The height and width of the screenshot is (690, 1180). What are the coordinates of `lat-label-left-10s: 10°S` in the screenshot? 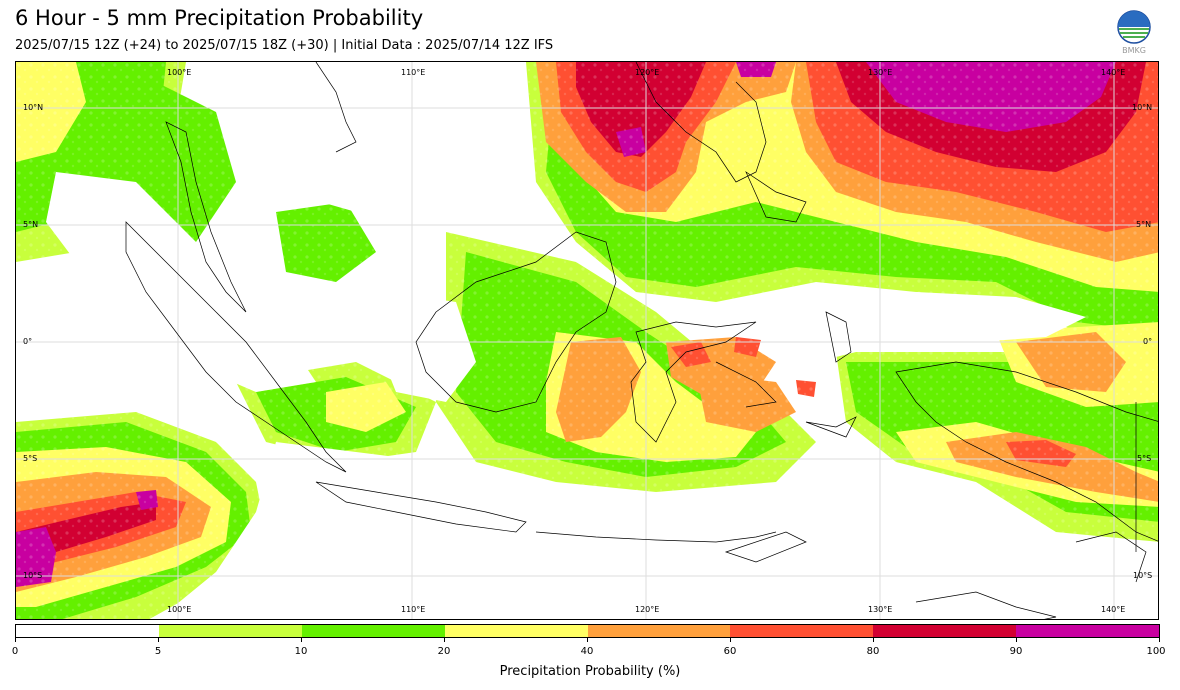 It's located at (33, 575).